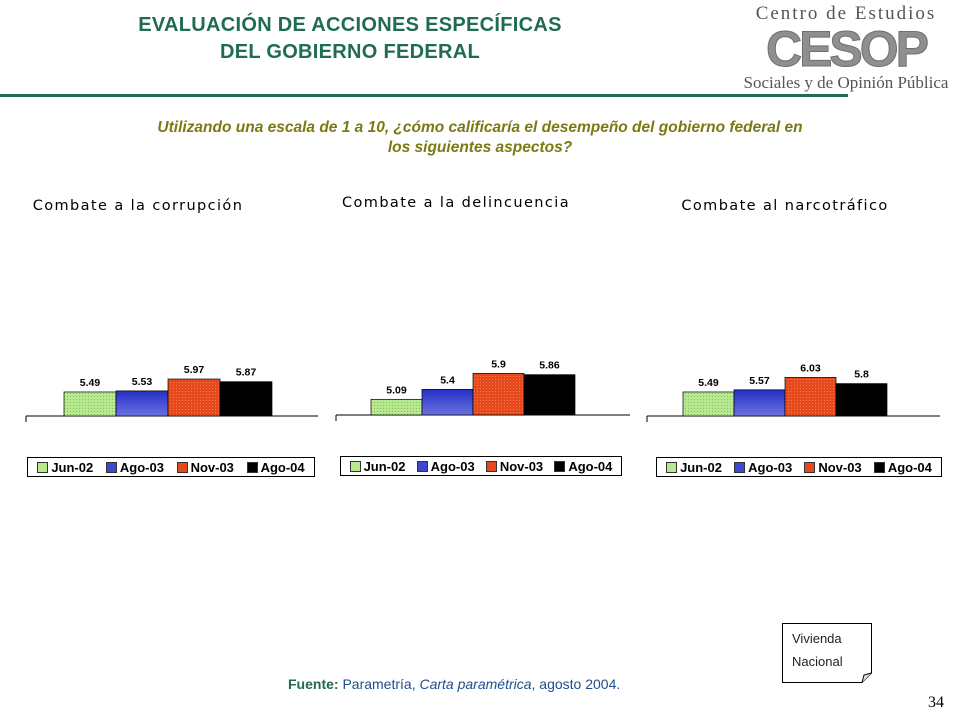  I want to click on chart-title-corrupcion: Combate a la corrupción, so click(138, 206).